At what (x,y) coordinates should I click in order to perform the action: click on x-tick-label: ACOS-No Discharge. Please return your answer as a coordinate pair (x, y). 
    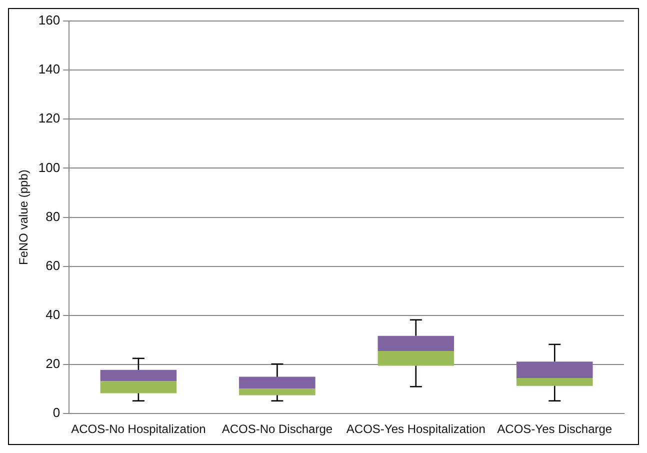
    Looking at the image, I should click on (277, 429).